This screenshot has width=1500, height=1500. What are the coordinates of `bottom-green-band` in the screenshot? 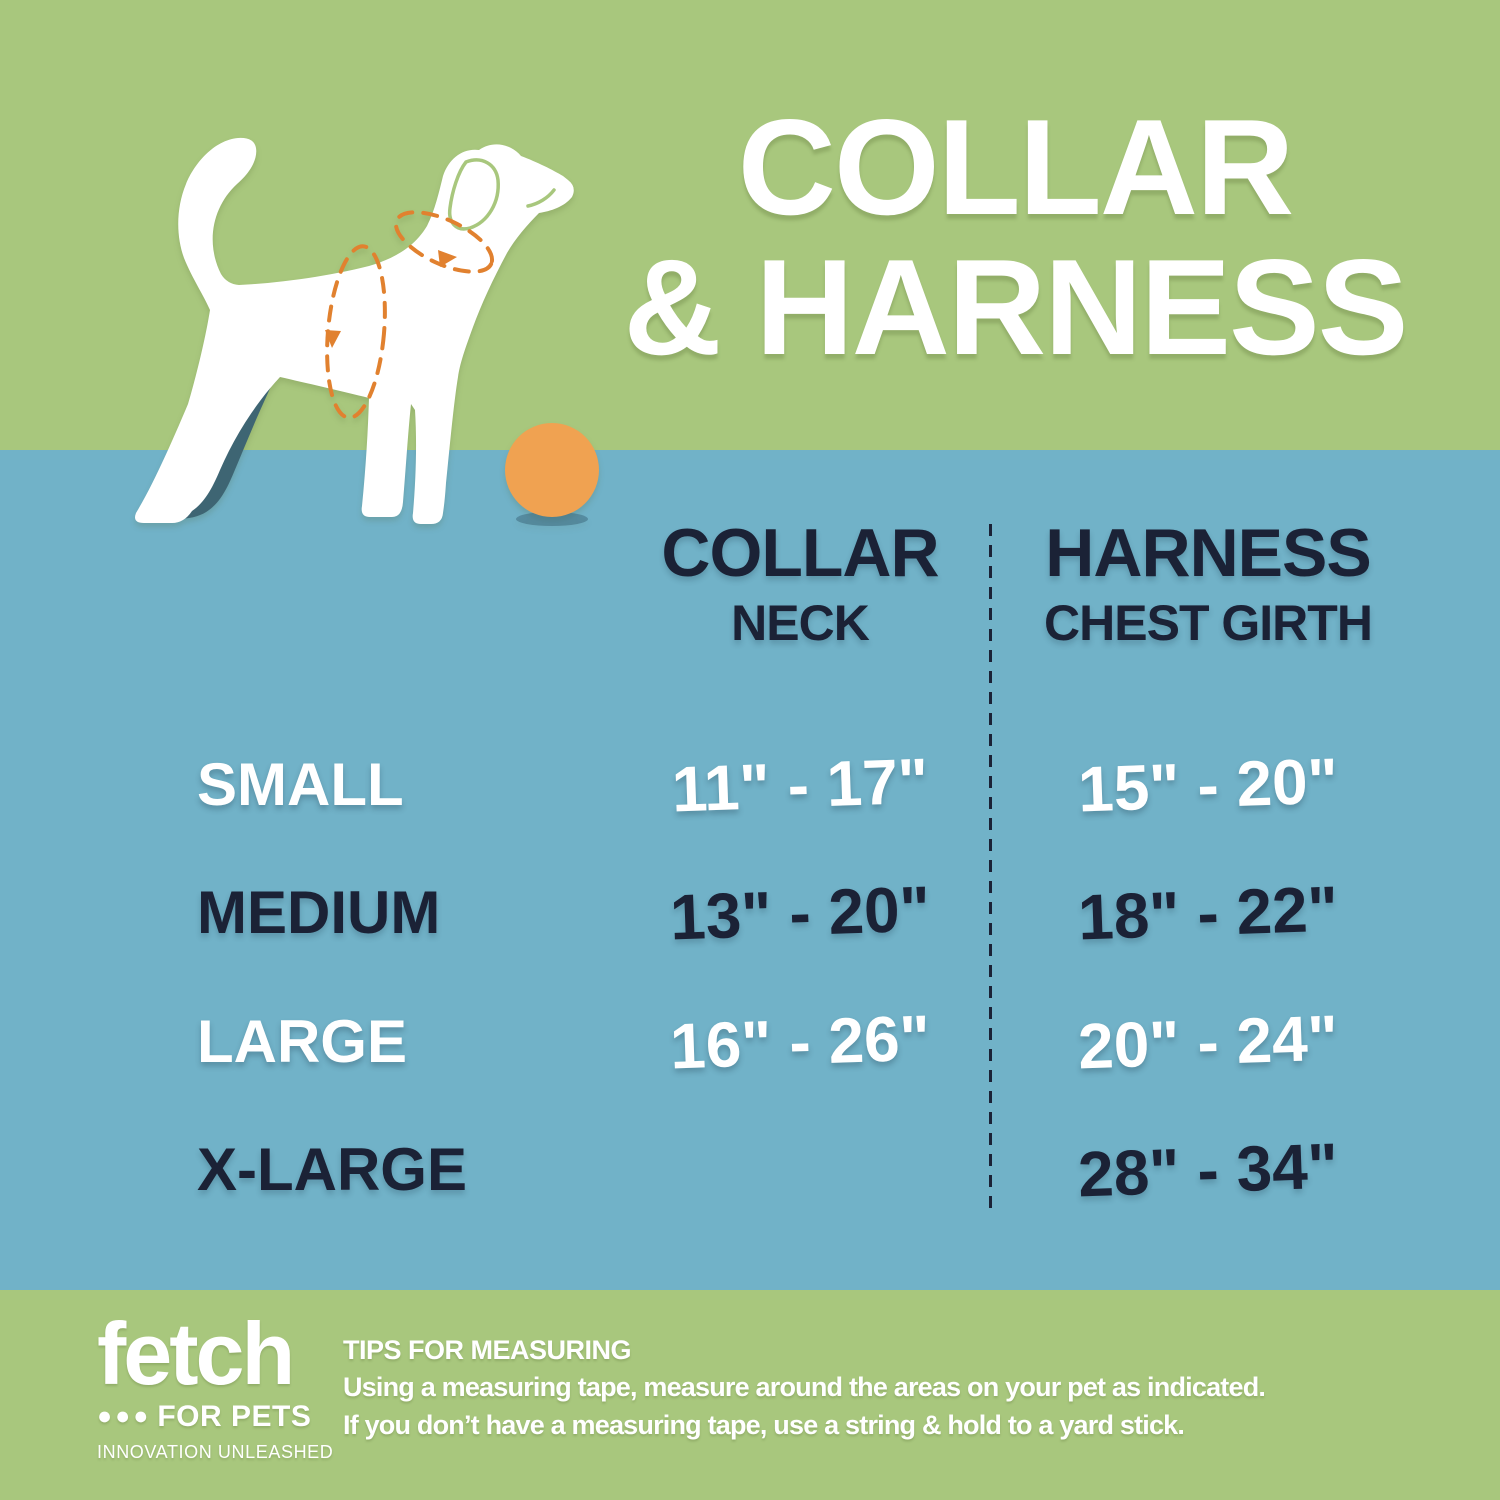 It's located at (750, 1395).